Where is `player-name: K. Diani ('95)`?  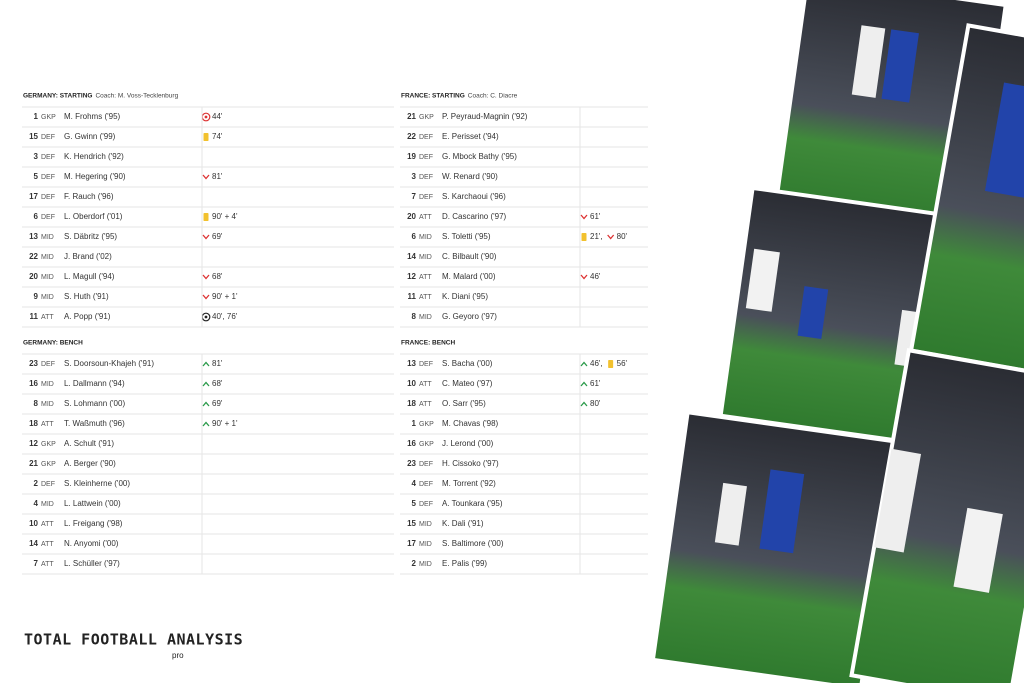
player-name: K. Diani ('95) is located at coordinates (465, 296).